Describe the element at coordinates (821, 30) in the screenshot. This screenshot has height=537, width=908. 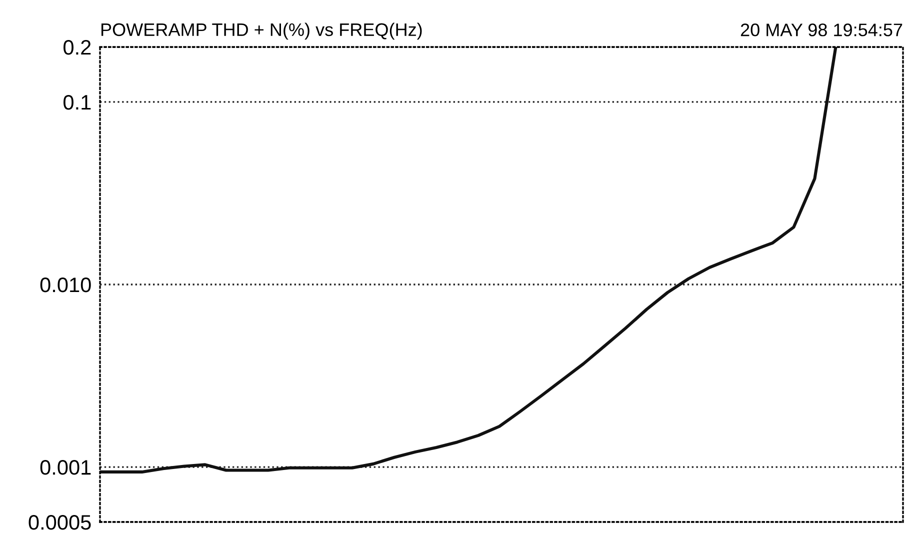
I see `text: 20 MAY 98 19:54:57` at that location.